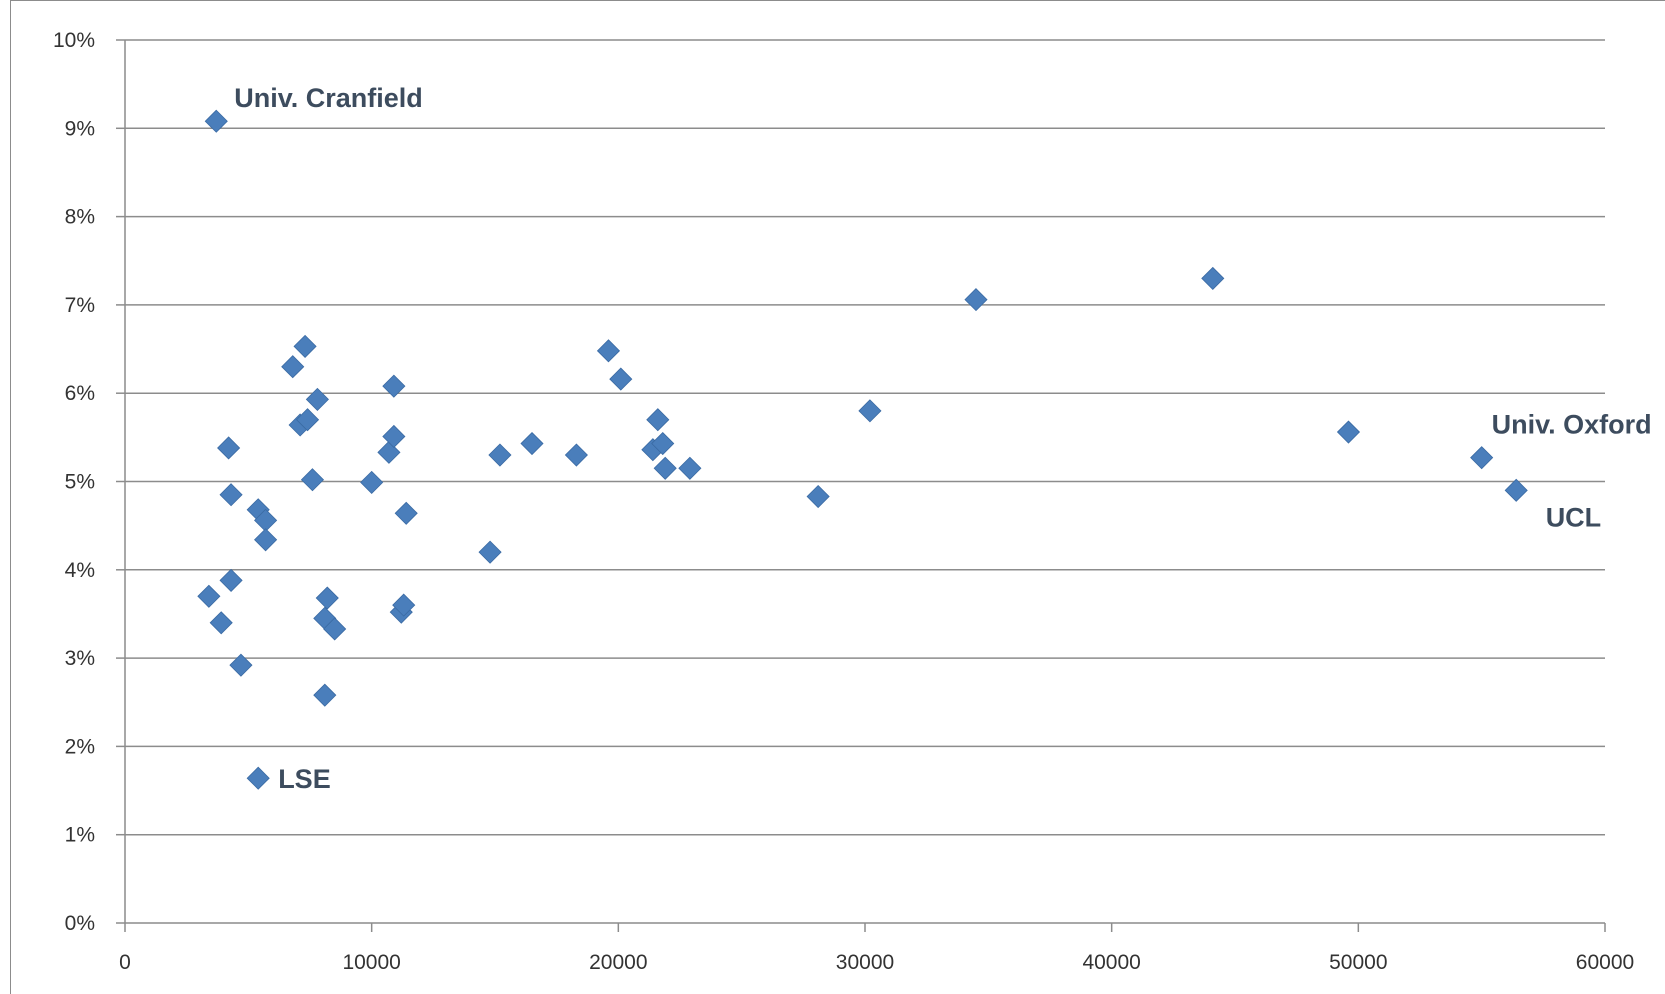 The image size is (1665, 994). Describe the element at coordinates (80, 570) in the screenshot. I see `y-tick-label: 4%` at that location.